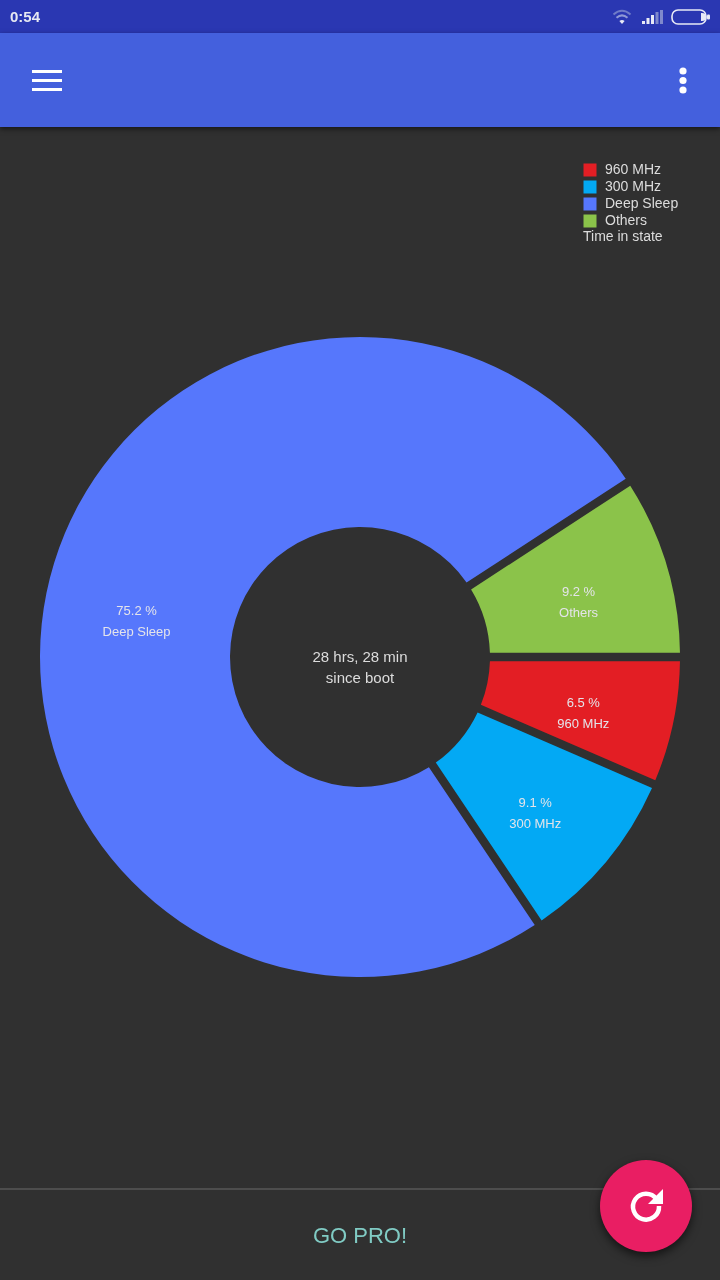 This screenshot has width=720, height=1280. I want to click on slice-label: 300 MHz, so click(535, 823).